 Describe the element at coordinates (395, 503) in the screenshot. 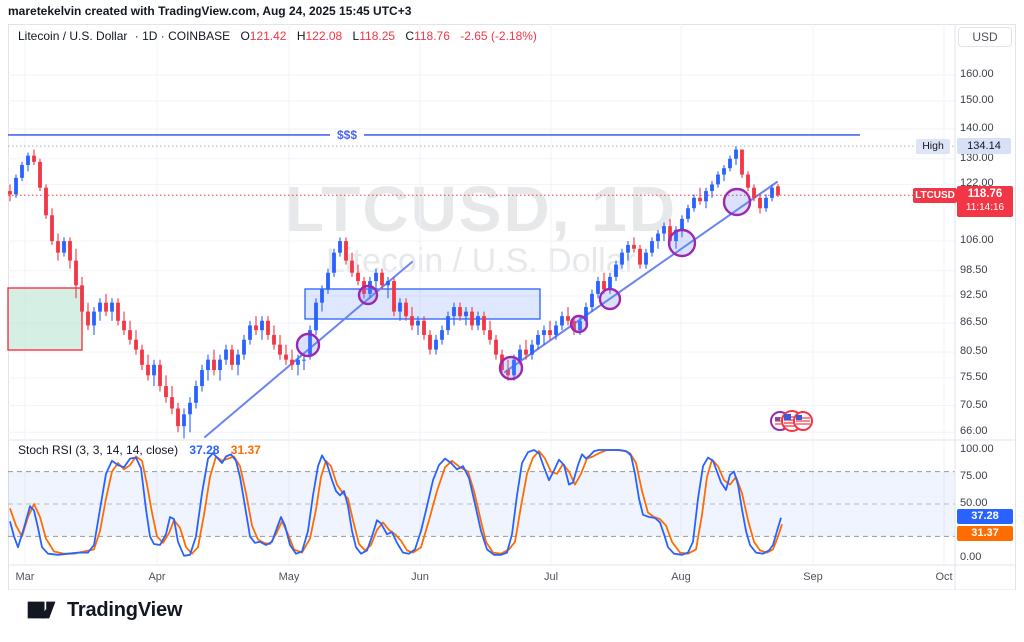

I see `stoch-k-line` at that location.